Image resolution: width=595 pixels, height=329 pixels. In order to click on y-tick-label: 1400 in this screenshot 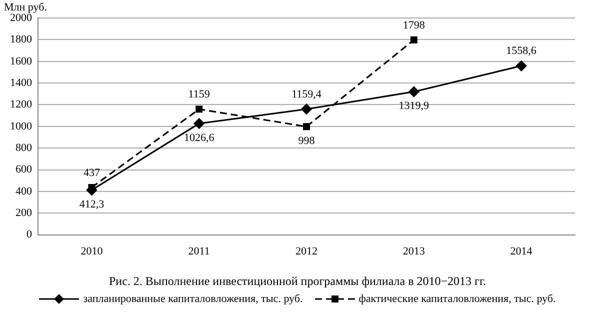, I will do `click(21, 82)`.